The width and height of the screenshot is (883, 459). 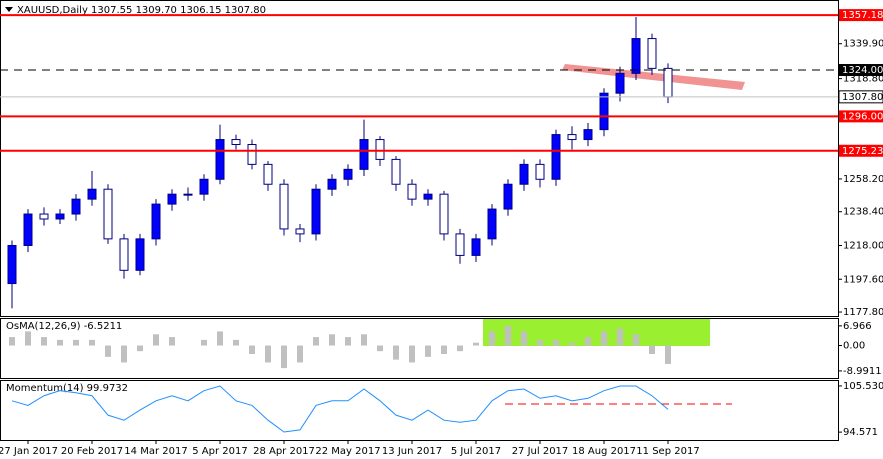 What do you see at coordinates (862, 371) in the screenshot?
I see `y-tick-label: -8.9911` at bounding box center [862, 371].